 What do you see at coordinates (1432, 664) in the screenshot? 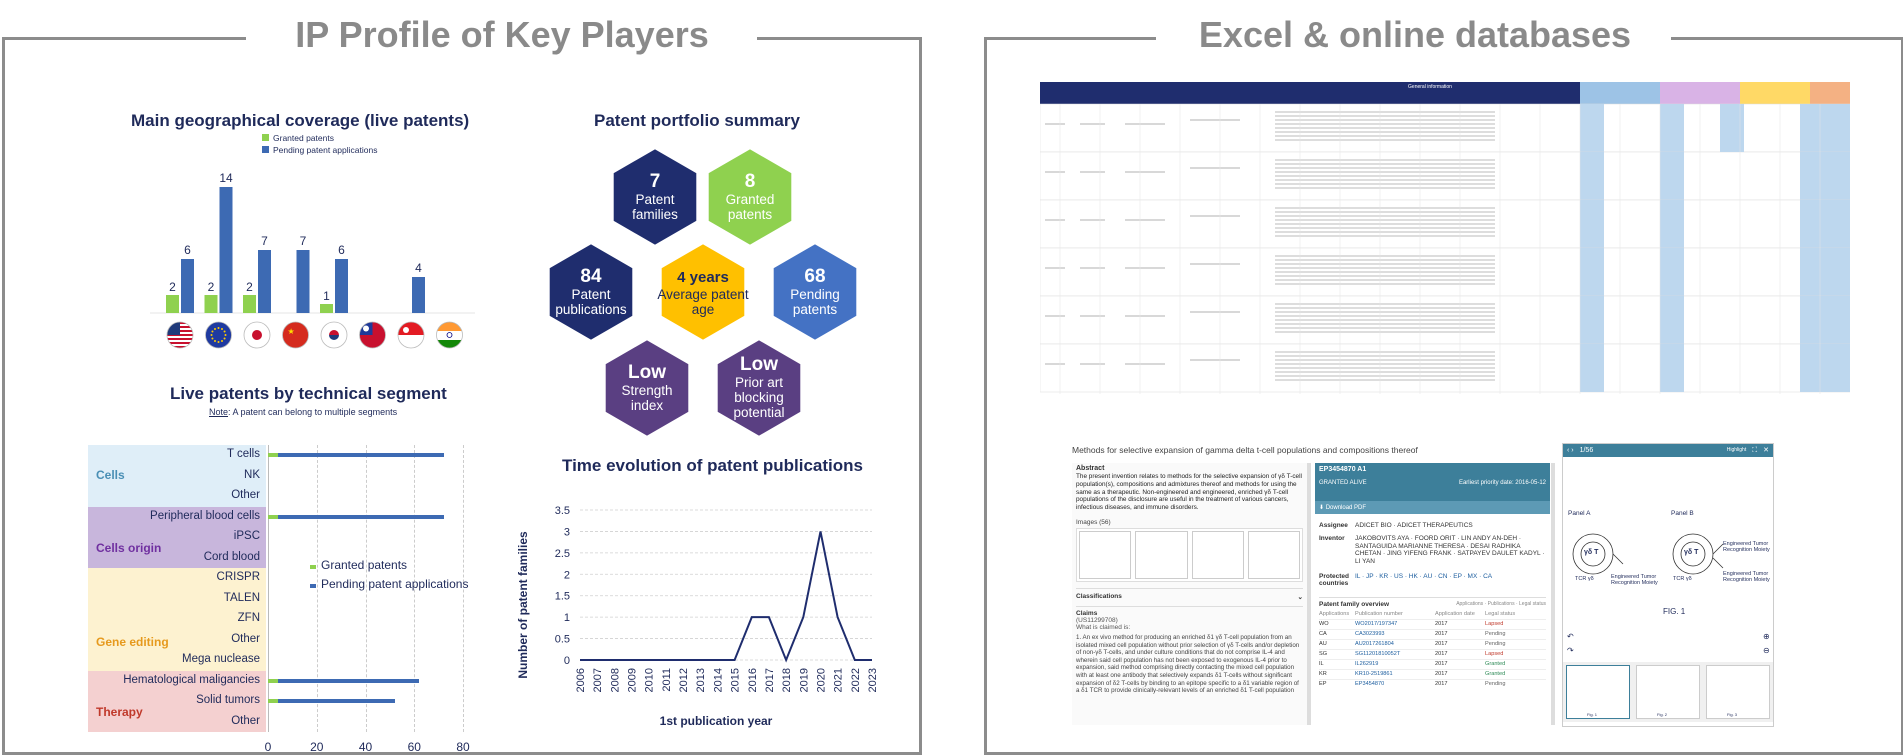
I see `family-row: IL IL262919 2017 Granted` at bounding box center [1432, 664].